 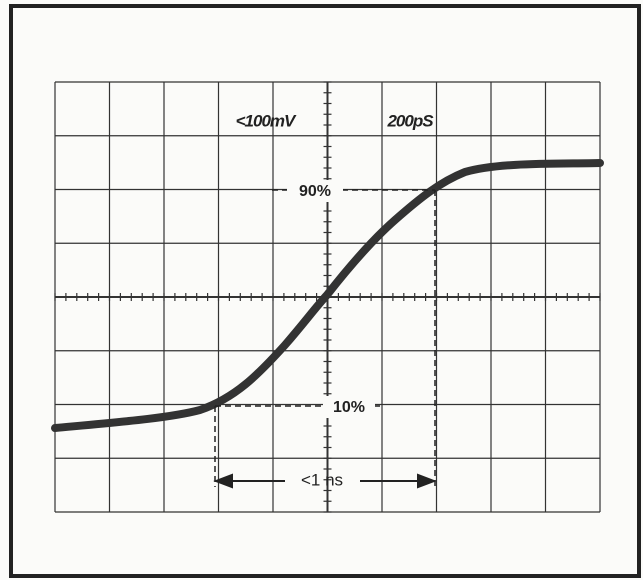 I want to click on lower-label: 10%, so click(x=349, y=407).